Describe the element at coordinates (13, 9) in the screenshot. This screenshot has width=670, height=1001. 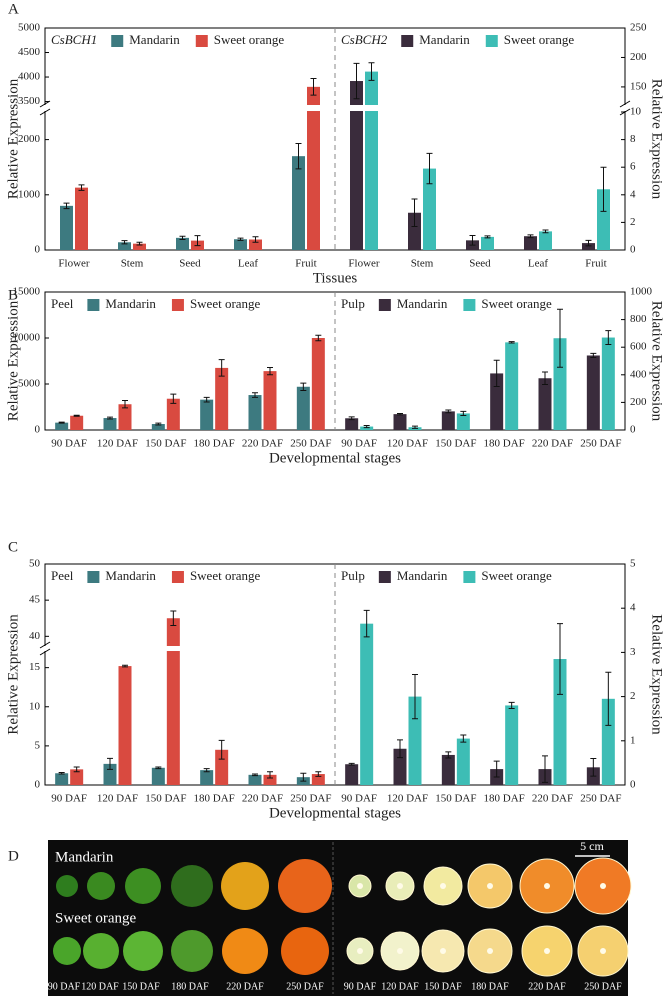
I see `panel-label: A` at that location.